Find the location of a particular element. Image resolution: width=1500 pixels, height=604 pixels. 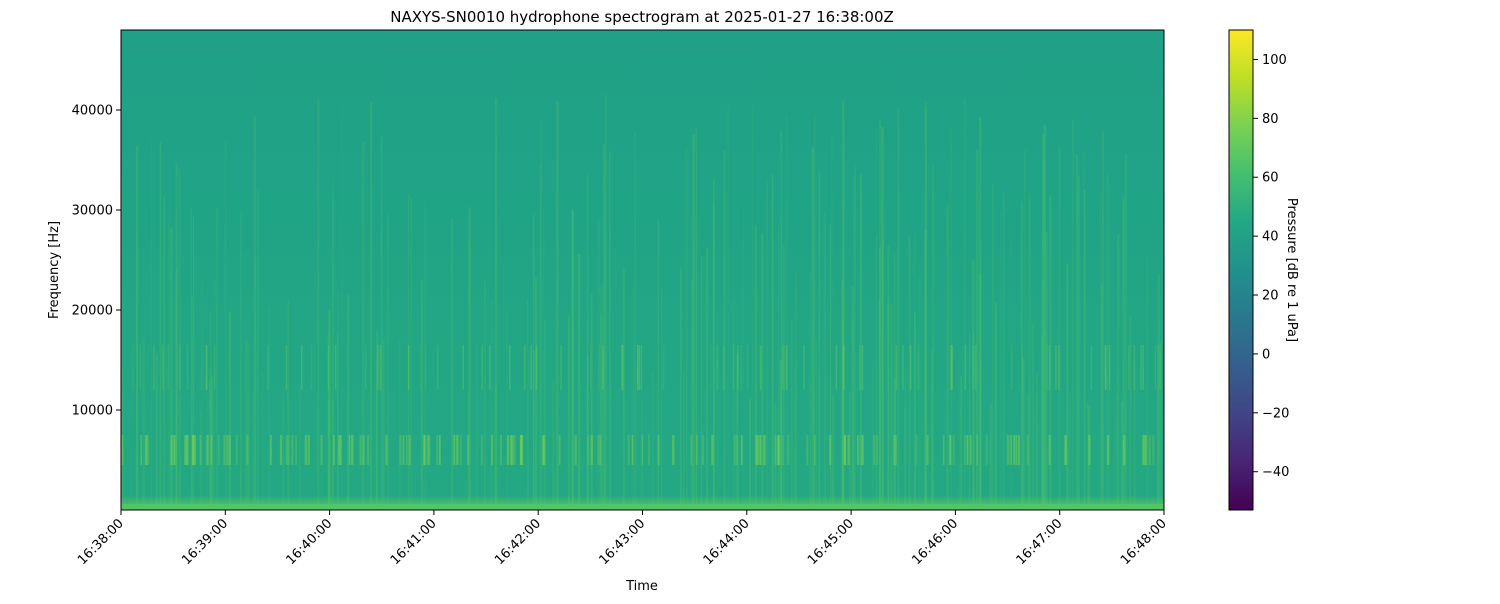

y-tick-label: 20000 is located at coordinates (92, 311).